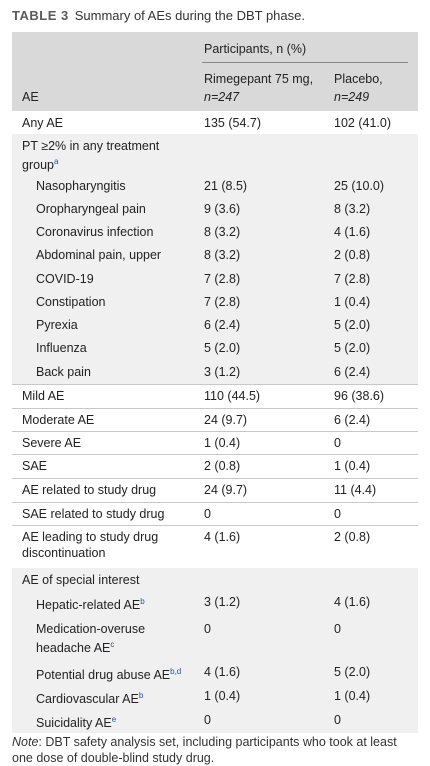  Describe the element at coordinates (93, 514) in the screenshot. I see `row-label: SAE related to study drug` at that location.